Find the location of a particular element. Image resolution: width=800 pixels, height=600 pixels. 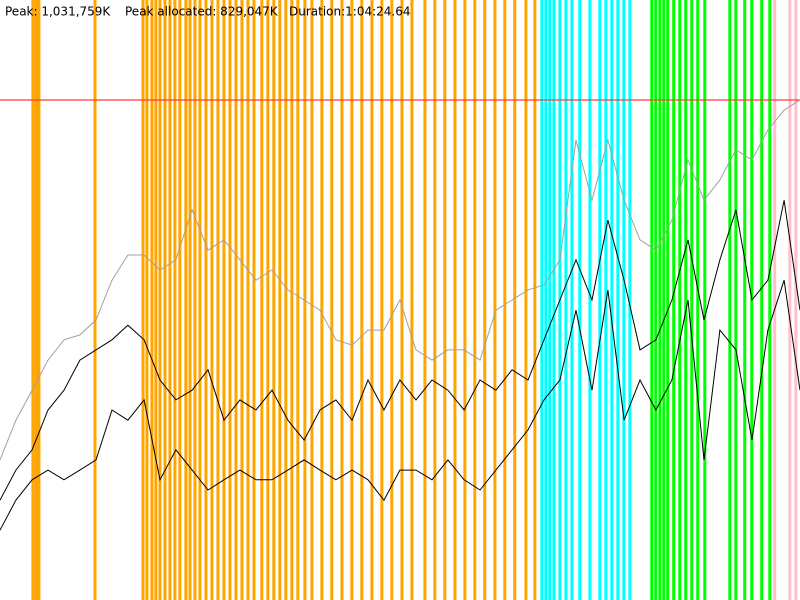

header-stat: Peak allocated: 829,047K is located at coordinates (202, 12).